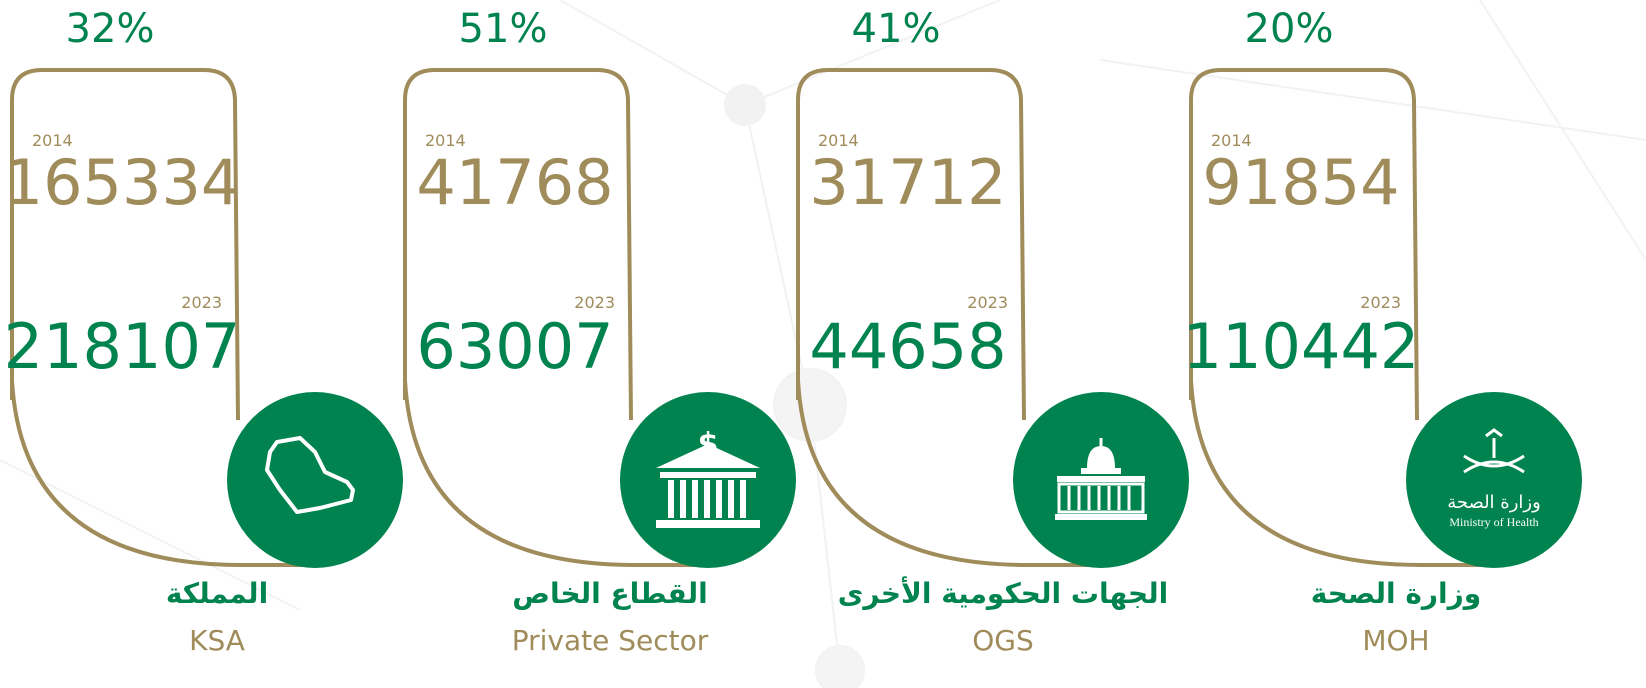 The width and height of the screenshot is (1646, 688). Describe the element at coordinates (503, 29) in the screenshot. I see `percent: 51%` at that location.